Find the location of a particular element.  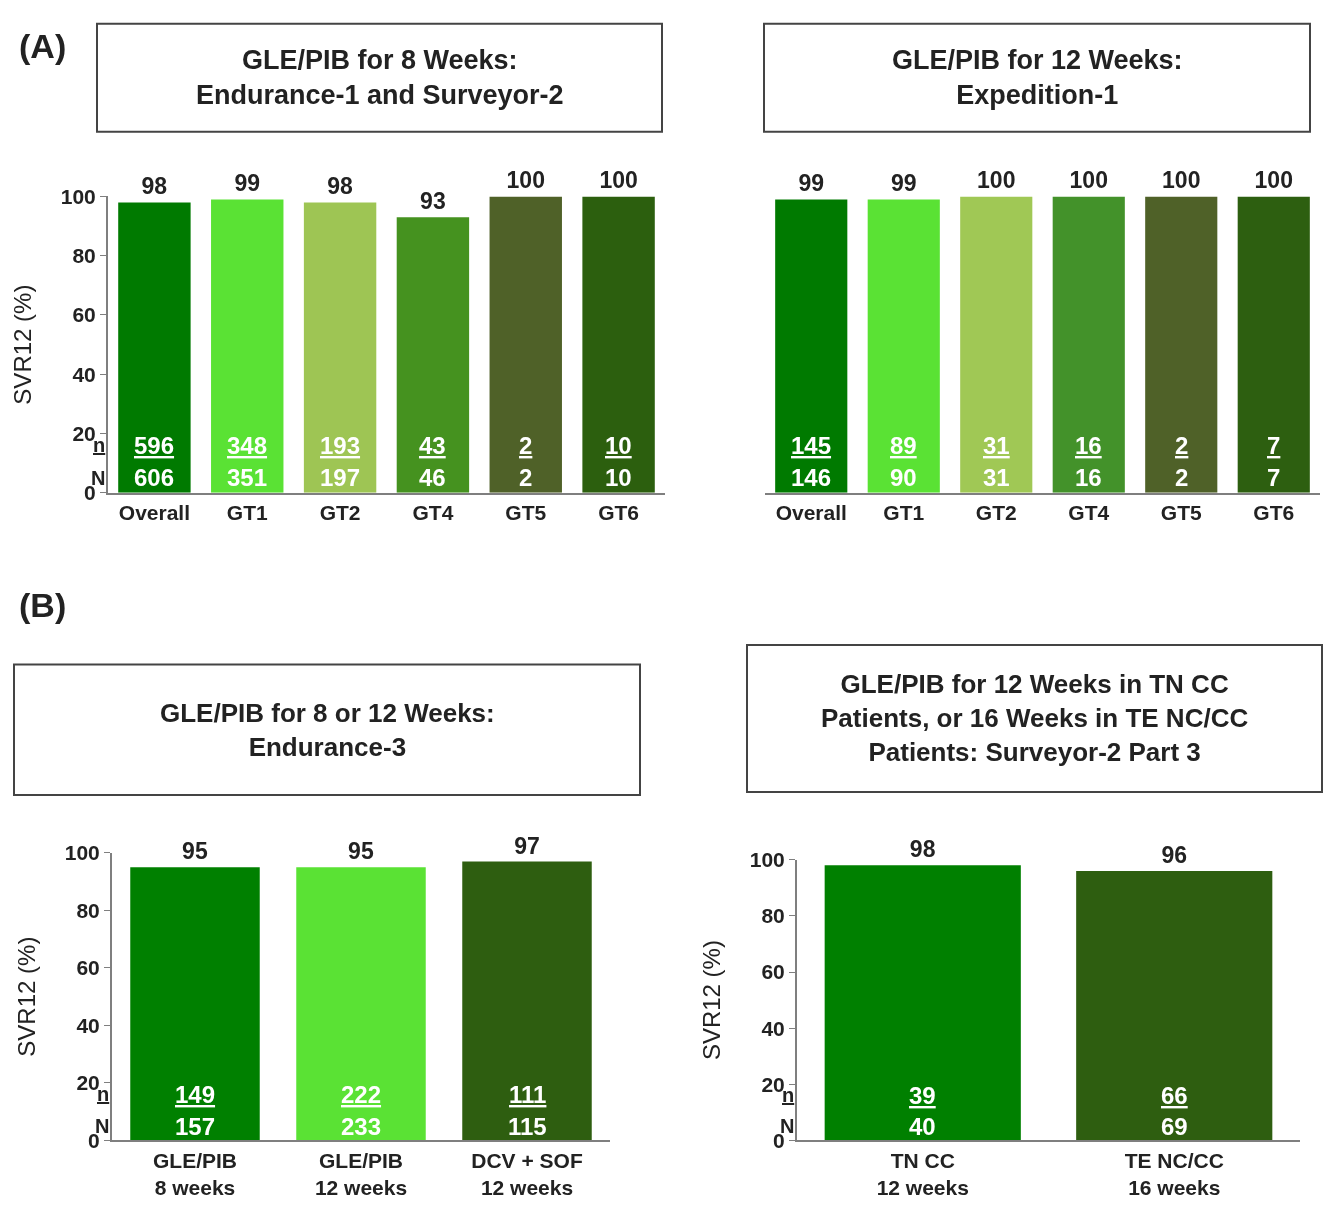

annotation: 193 is located at coordinates (340, 445).